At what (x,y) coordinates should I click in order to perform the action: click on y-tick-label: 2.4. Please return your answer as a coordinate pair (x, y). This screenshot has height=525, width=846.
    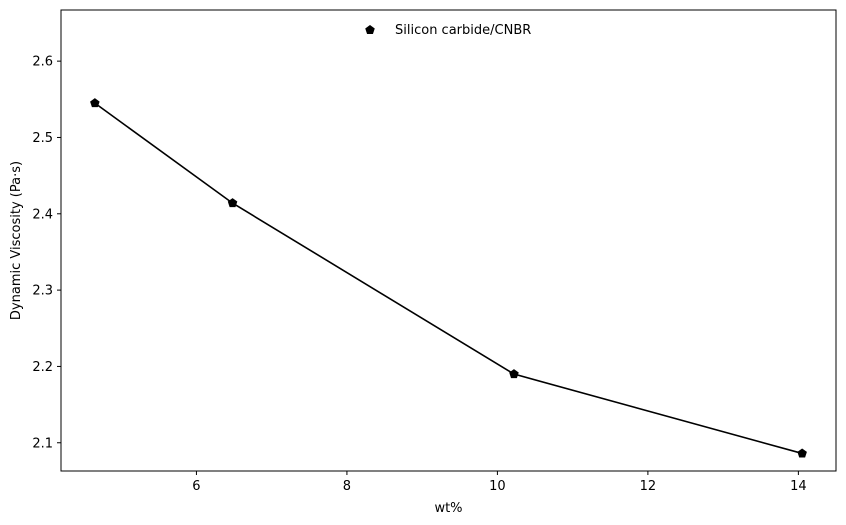
    Looking at the image, I should click on (42, 214).